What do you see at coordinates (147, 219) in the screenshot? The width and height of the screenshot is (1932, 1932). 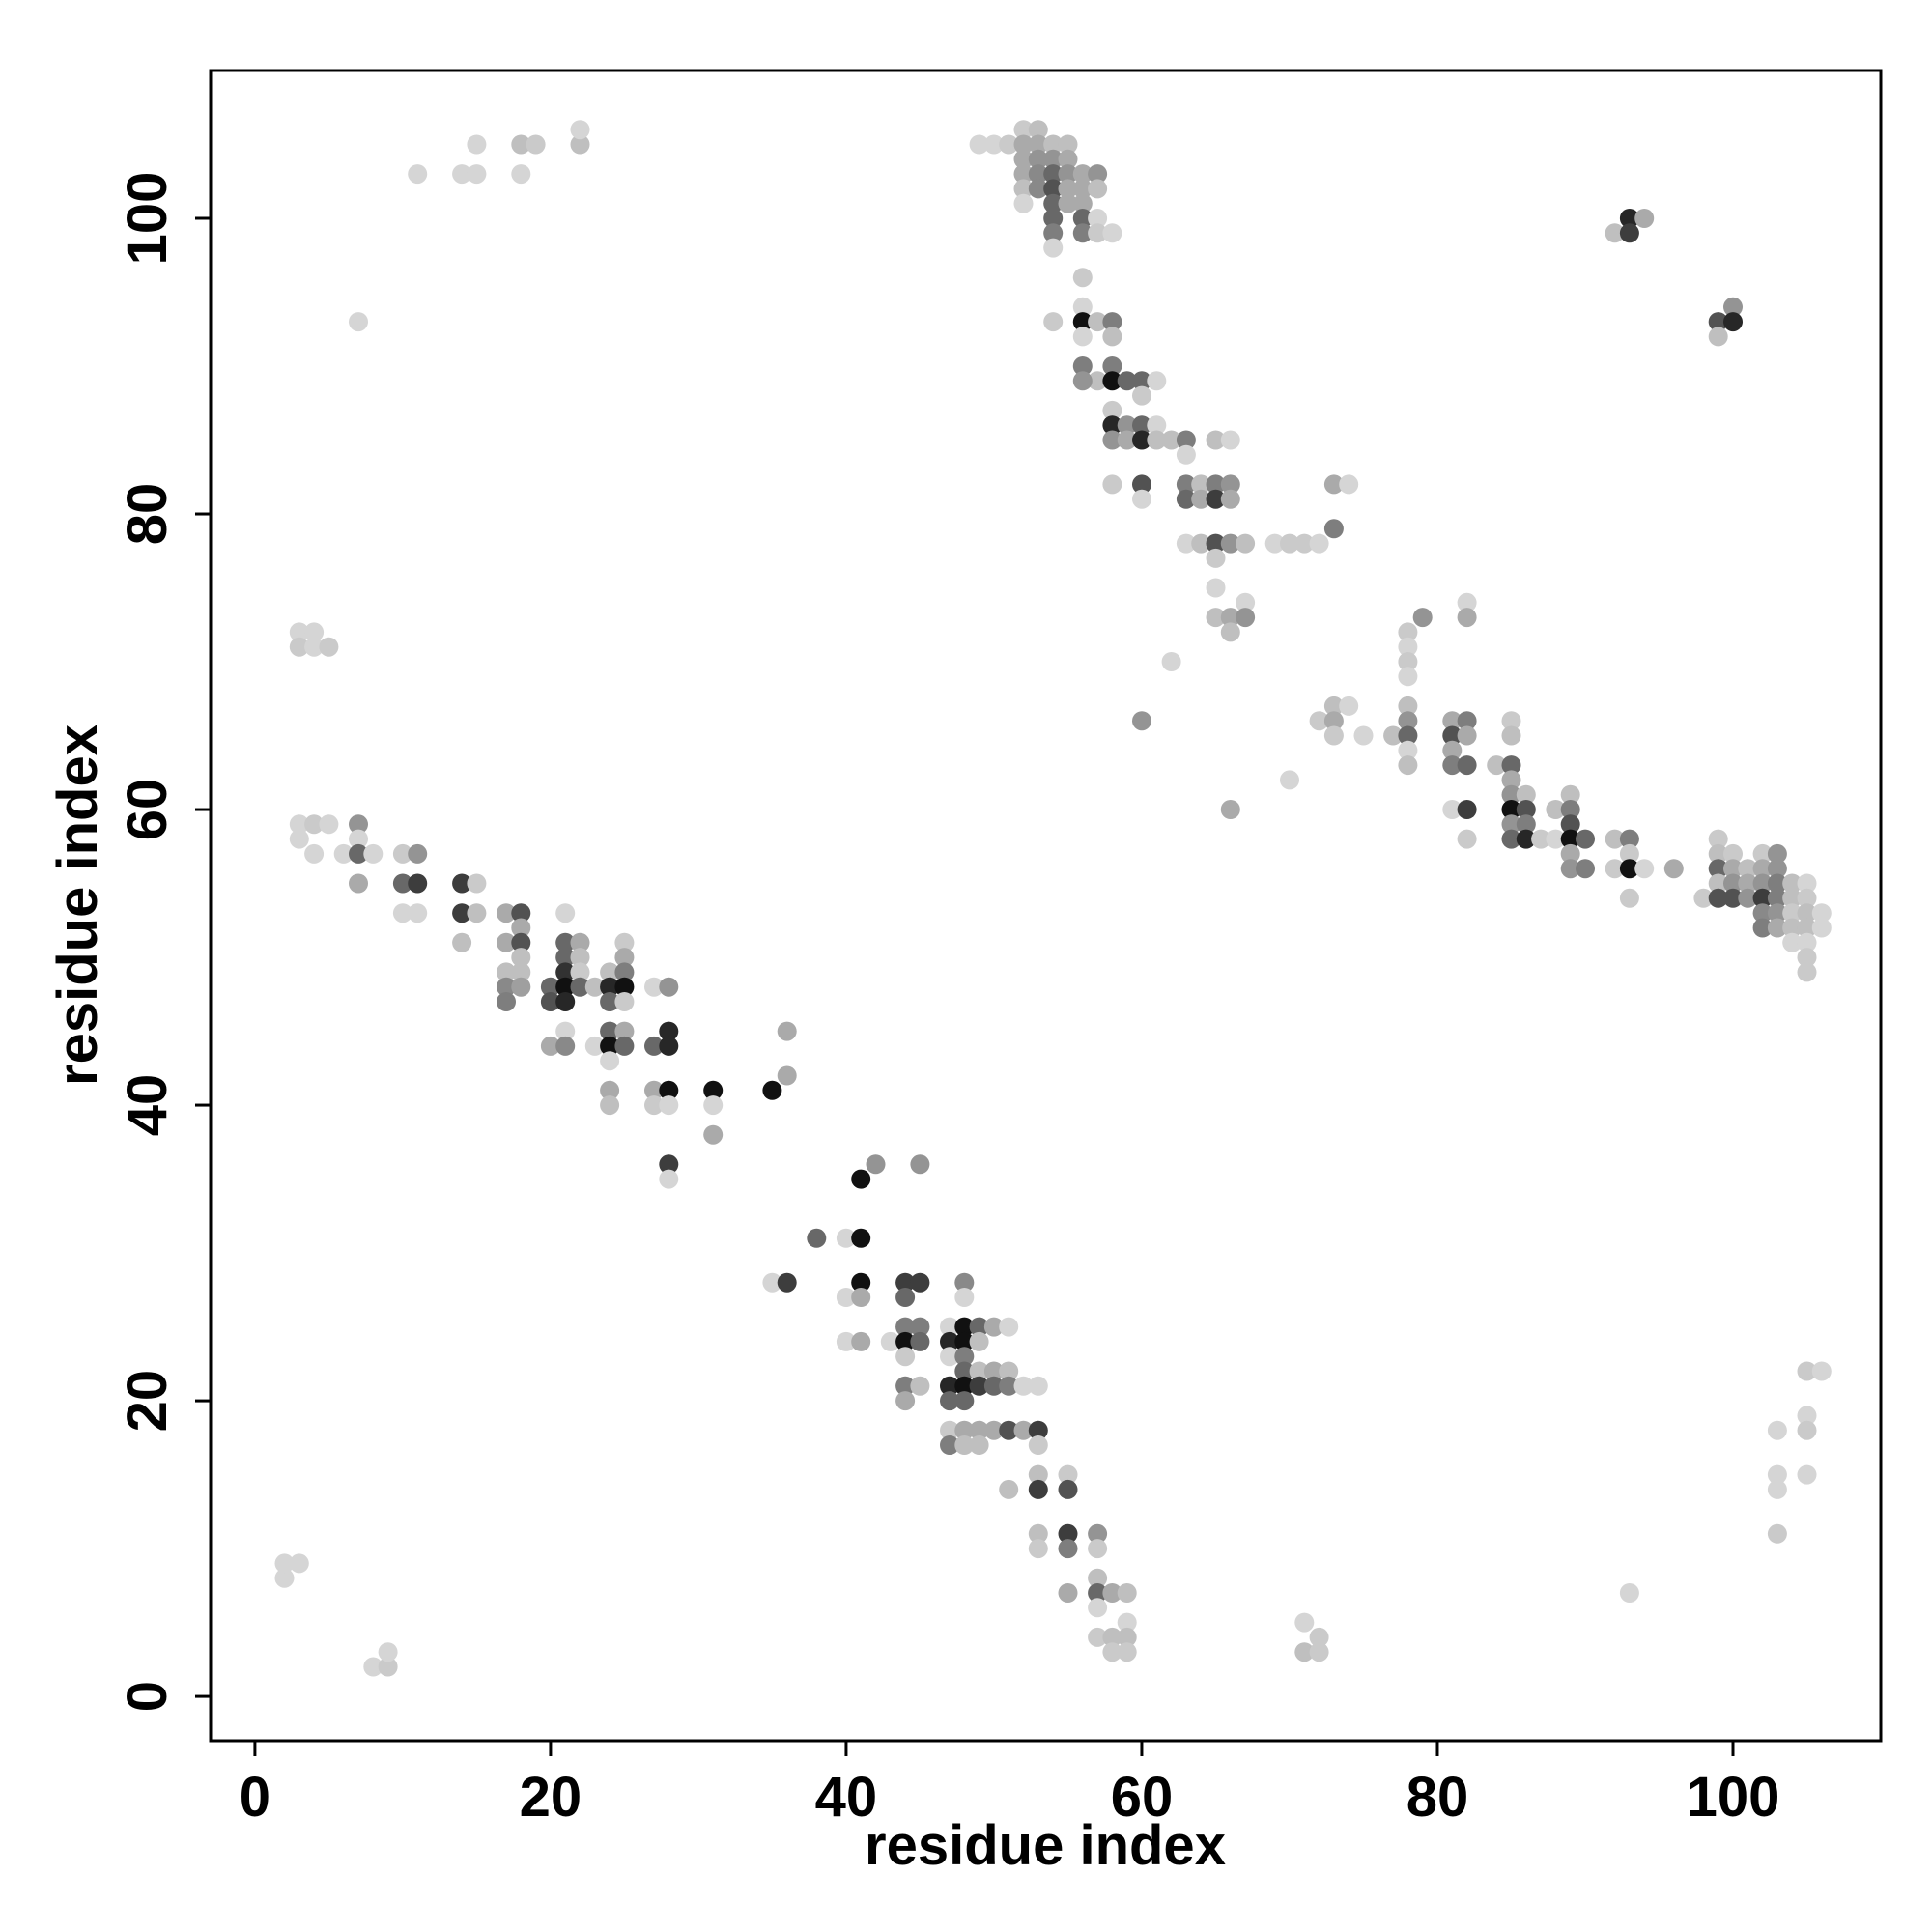 I see `y-tick-label: 100` at bounding box center [147, 219].